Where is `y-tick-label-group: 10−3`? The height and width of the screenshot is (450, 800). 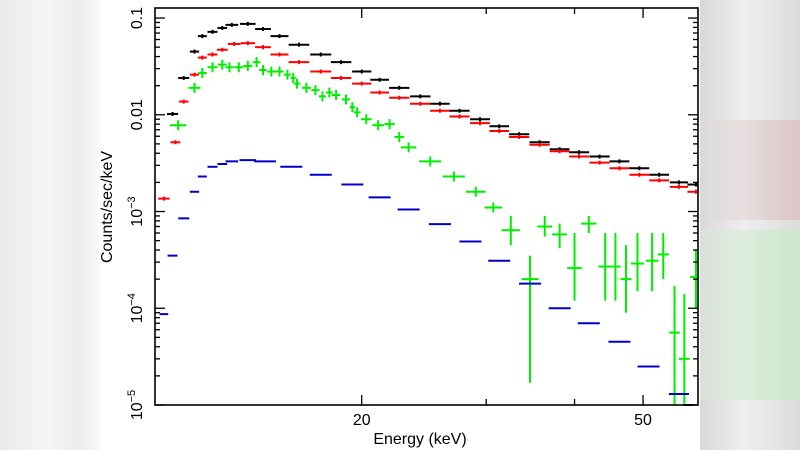
y-tick-label-group: 10−3 is located at coordinates (136, 211).